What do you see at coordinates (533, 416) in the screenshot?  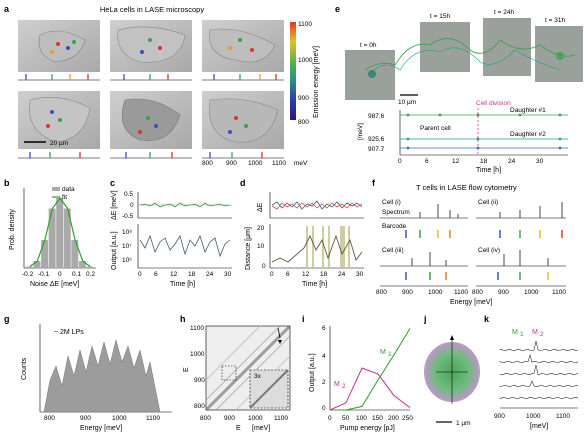 I see `k-xtick-1000: 1000` at bounding box center [533, 416].